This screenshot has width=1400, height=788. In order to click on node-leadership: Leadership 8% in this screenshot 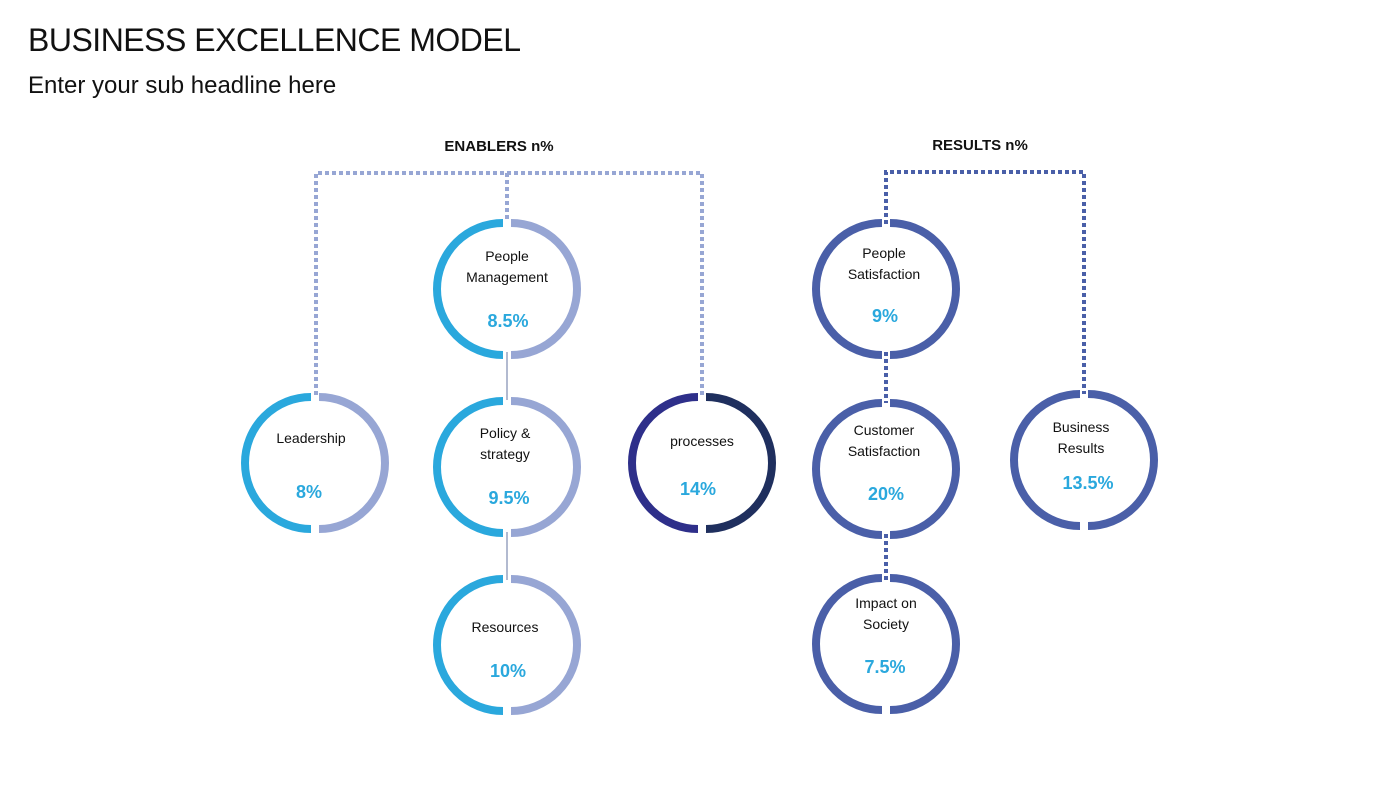, I will do `click(315, 463)`.